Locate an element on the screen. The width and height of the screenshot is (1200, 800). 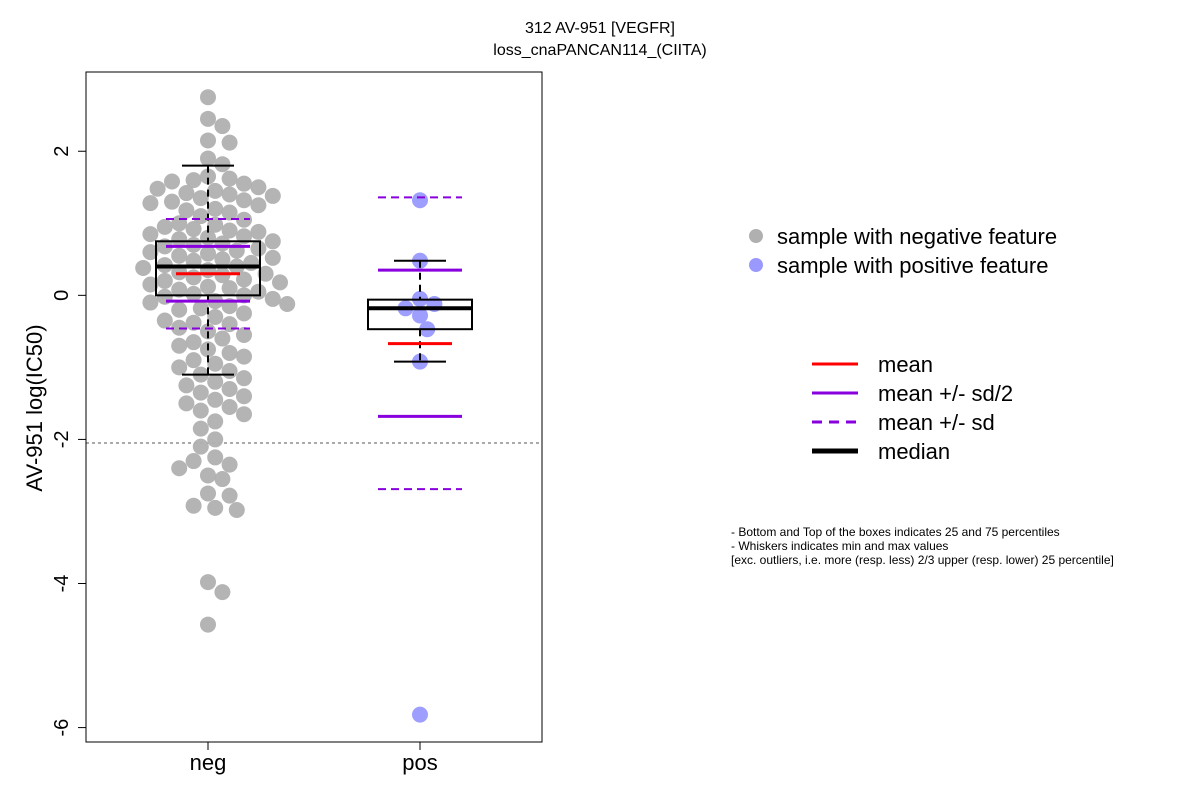
legend-line-label: median is located at coordinates (914, 451).